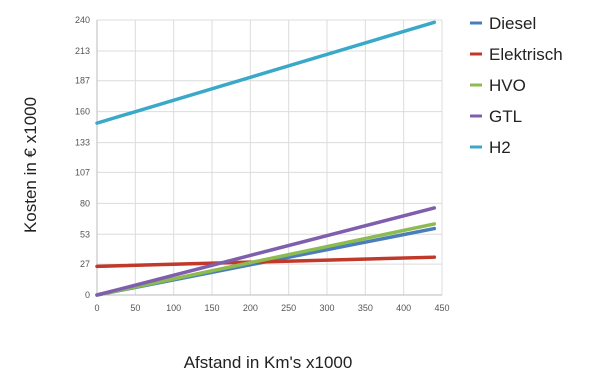 This screenshot has width=591, height=374. I want to click on series-line-hvo, so click(266, 259).